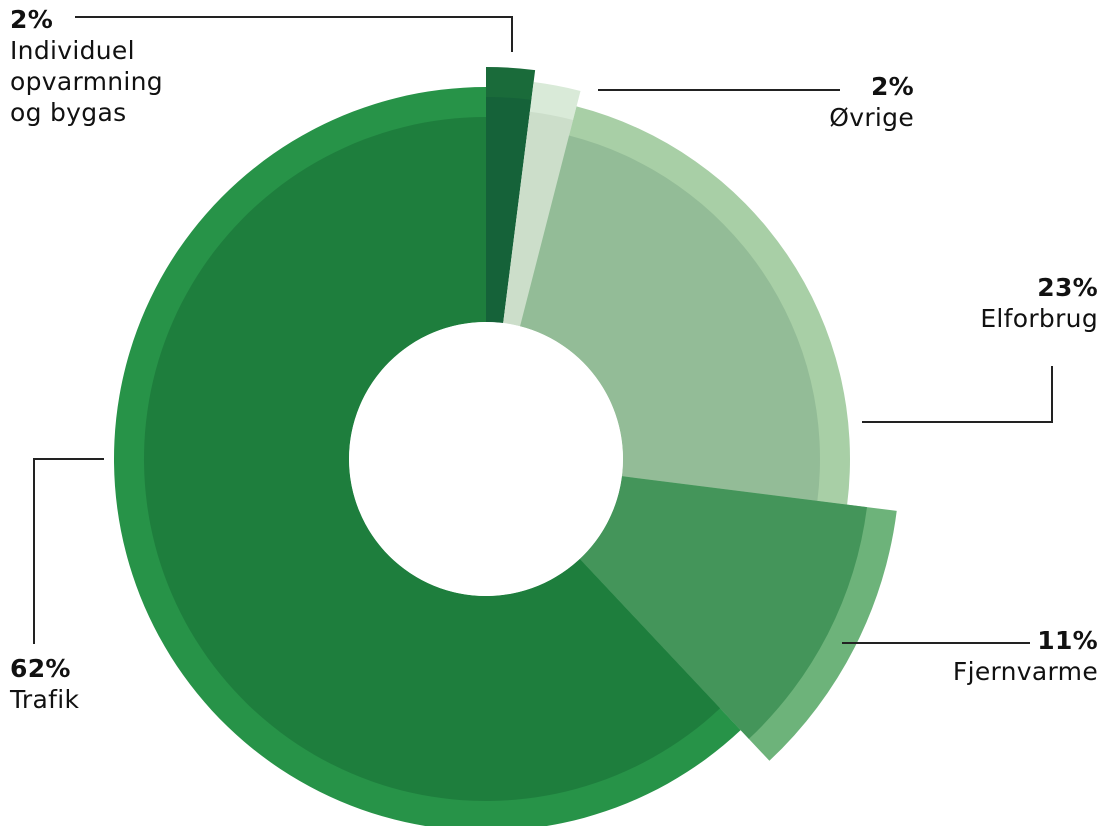 Image resolution: width=1104 pixels, height=826 pixels. I want to click on label-category: Fjernvarme, so click(1025, 671).